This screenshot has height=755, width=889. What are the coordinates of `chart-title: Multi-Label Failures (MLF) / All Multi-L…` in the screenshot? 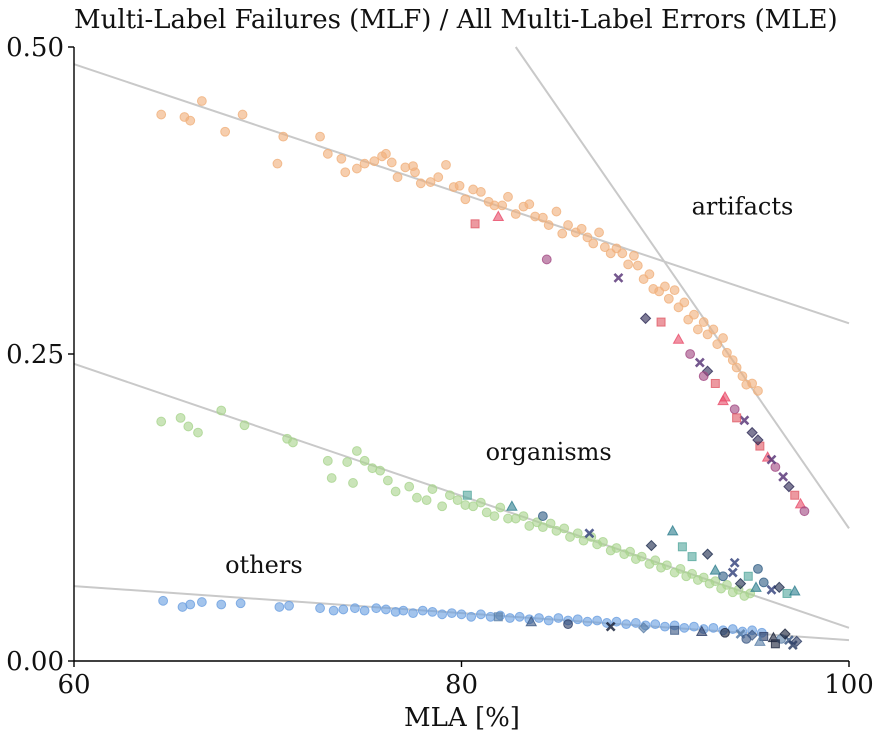 It's located at (456, 20).